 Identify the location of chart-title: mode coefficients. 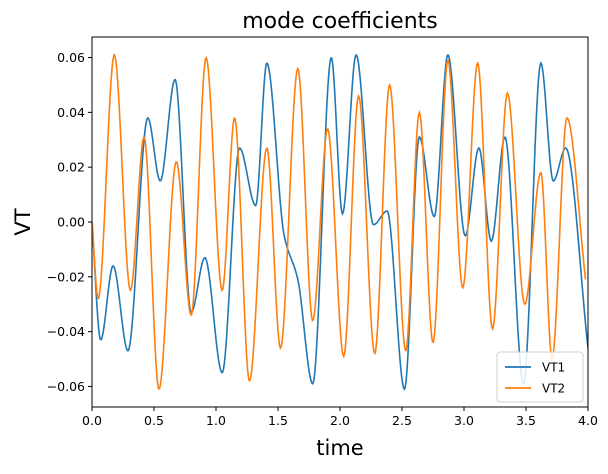
(340, 21).